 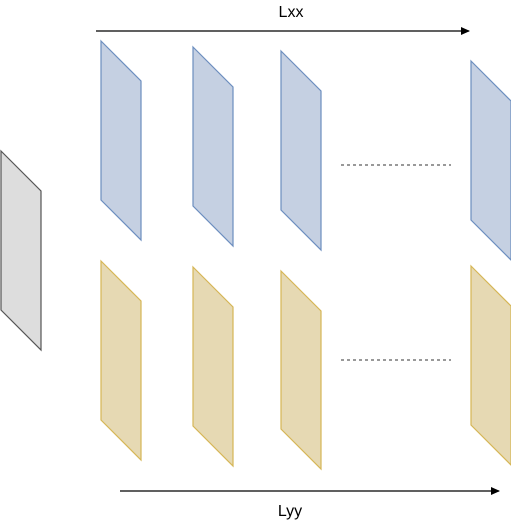 What do you see at coordinates (21, 250) in the screenshot?
I see `gray-input-panel` at bounding box center [21, 250].